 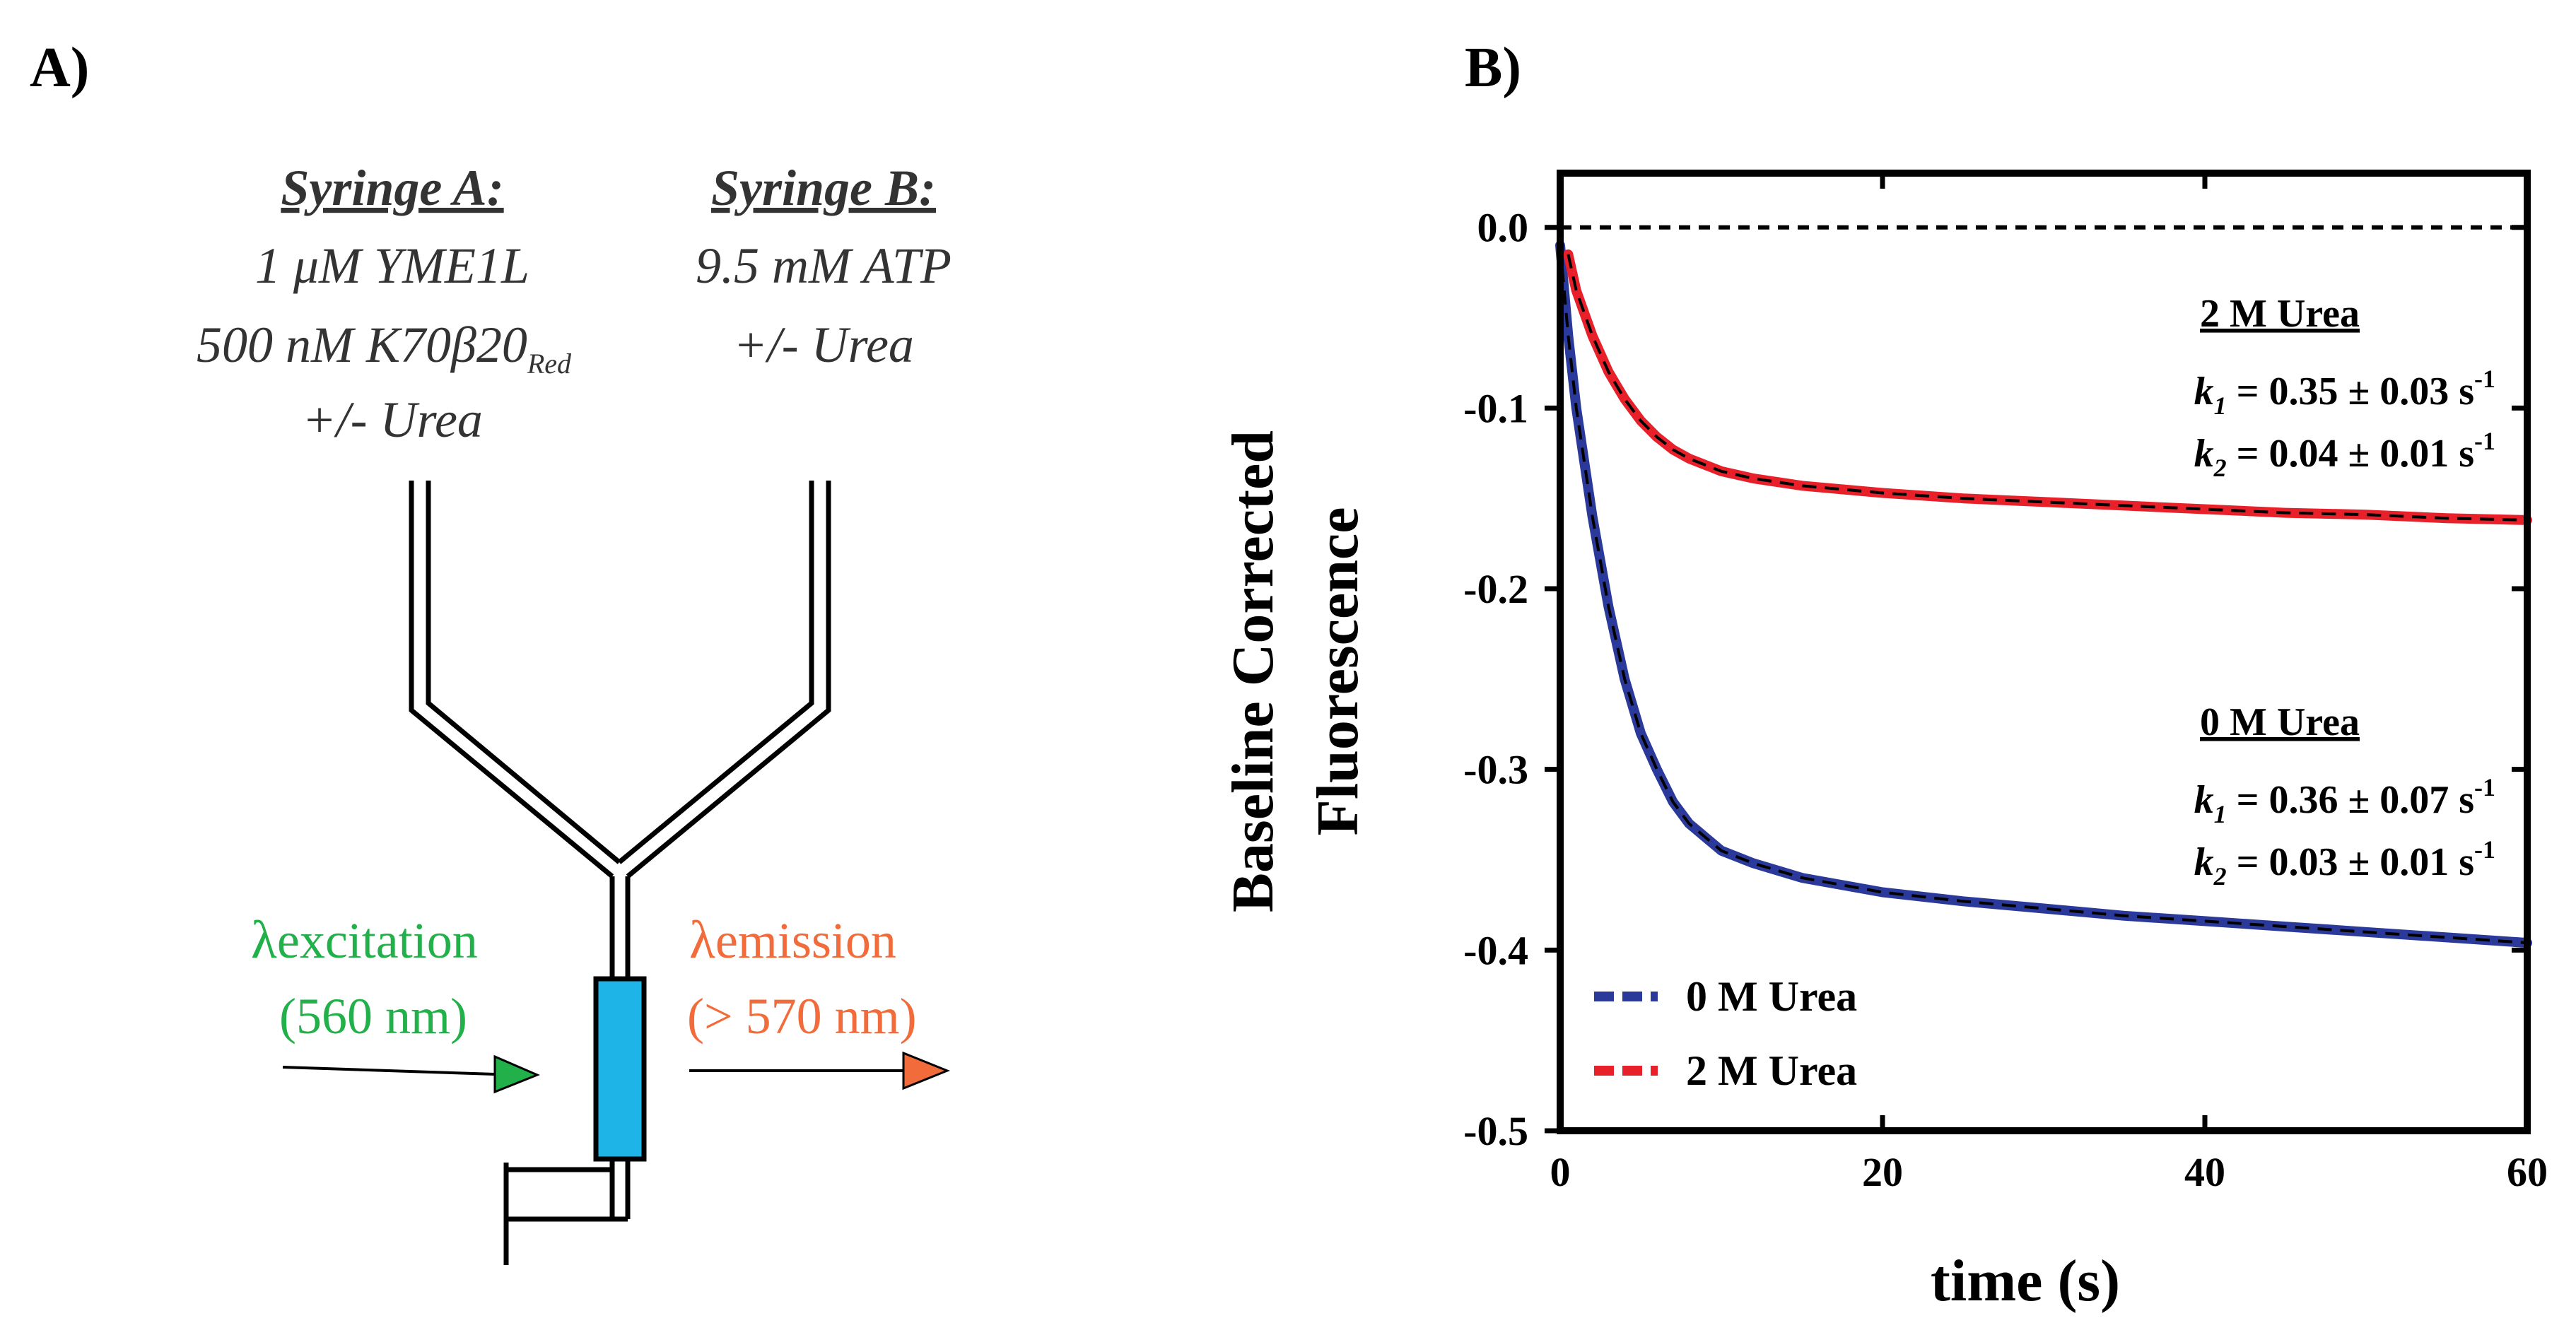 What do you see at coordinates (1495, 408) in the screenshot?
I see `y-tick-label: -0.1` at bounding box center [1495, 408].